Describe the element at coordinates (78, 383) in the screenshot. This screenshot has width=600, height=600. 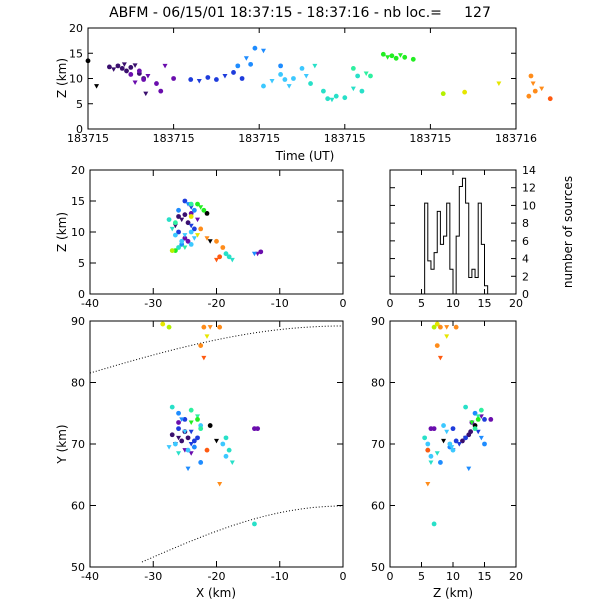
I see `ytick-label-x-y: 80` at that location.